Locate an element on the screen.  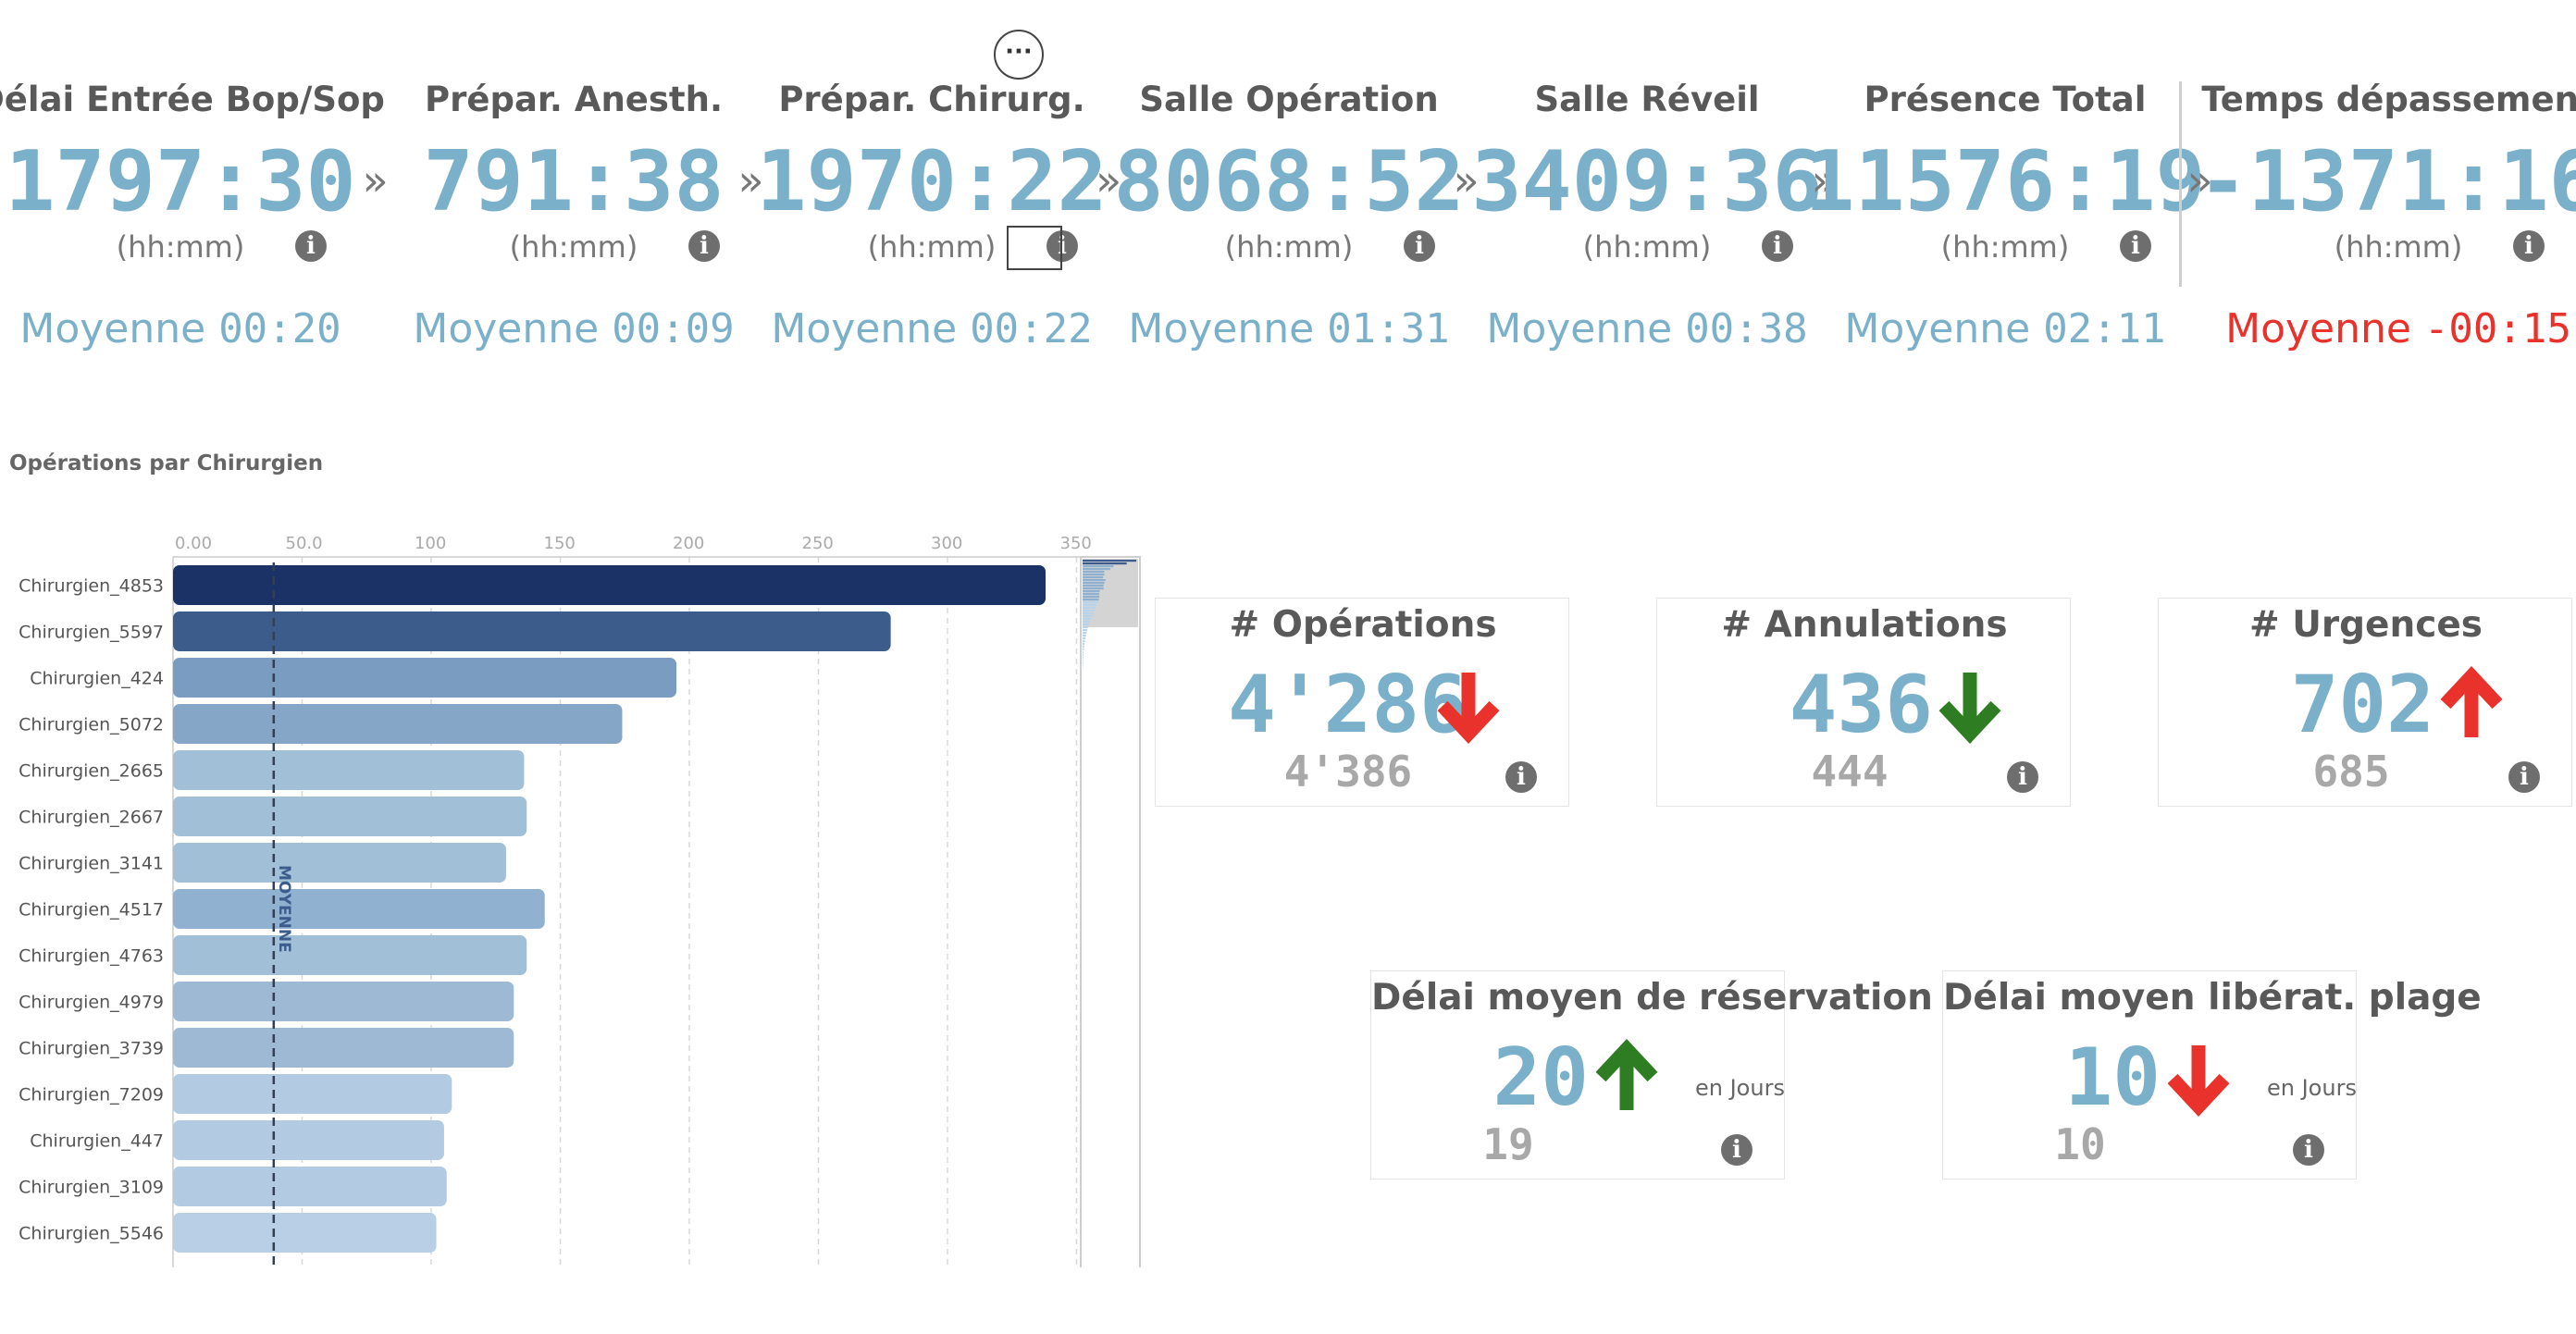
card-title: # Urgences is located at coordinates (2365, 625).